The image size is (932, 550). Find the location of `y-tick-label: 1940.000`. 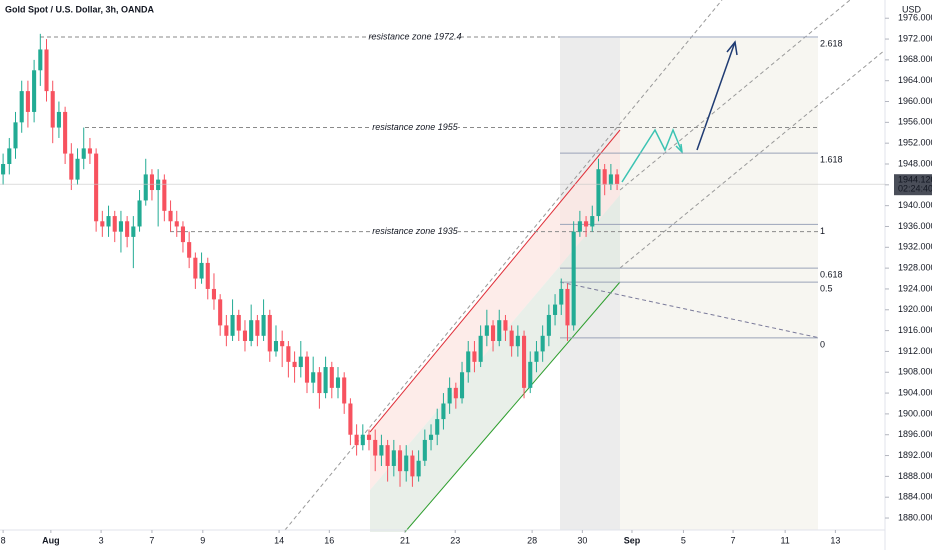

y-tick-label: 1940.000 is located at coordinates (915, 205).